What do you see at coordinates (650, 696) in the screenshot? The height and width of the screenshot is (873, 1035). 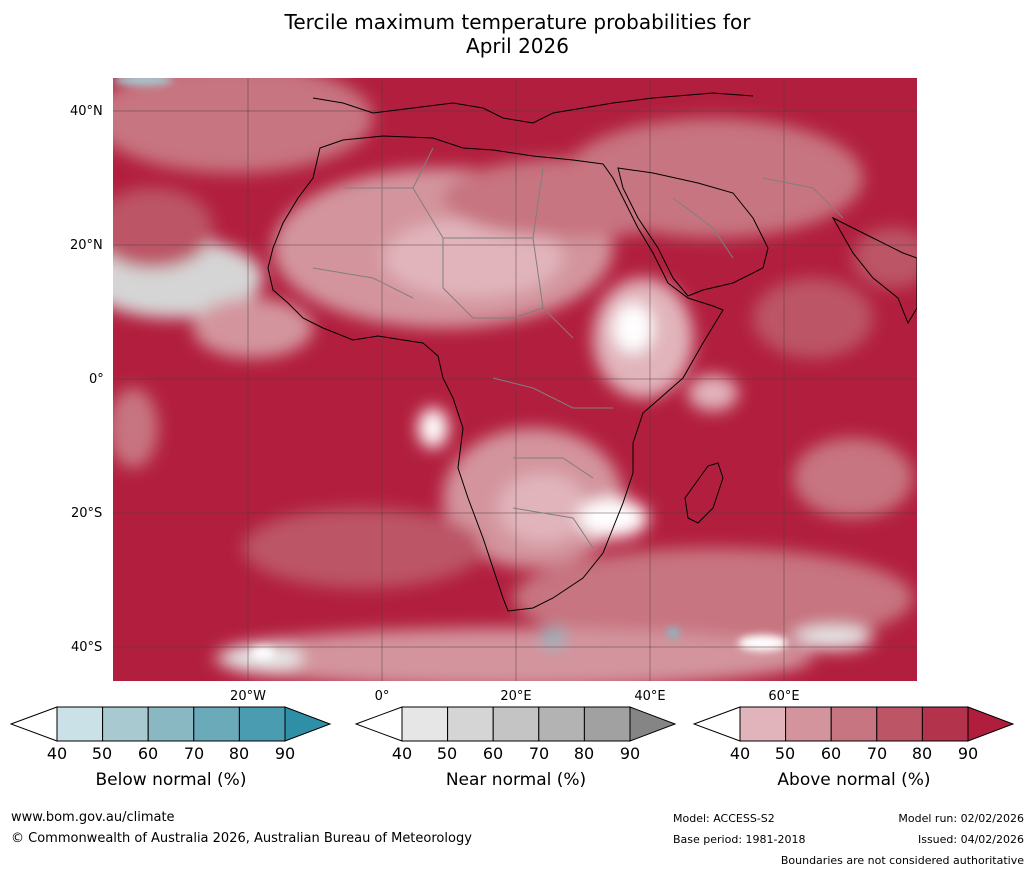 I see `lon-label-40e: 40°E` at bounding box center [650, 696].